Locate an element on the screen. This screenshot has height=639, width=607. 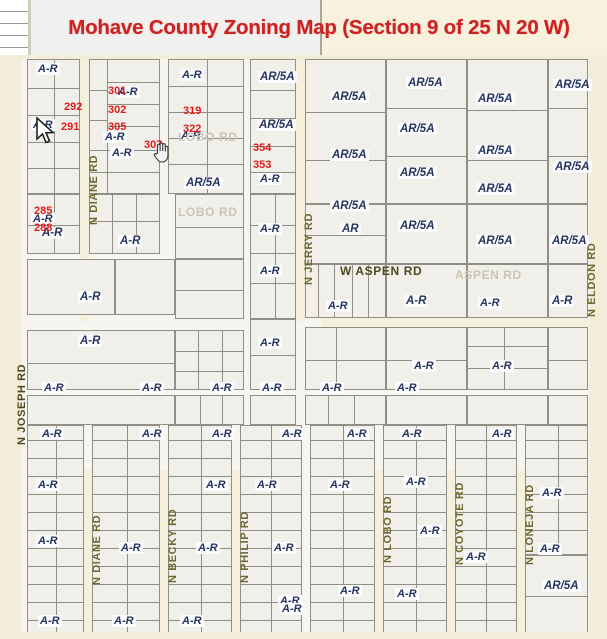
parcel-id: 322 is located at coordinates (192, 129).